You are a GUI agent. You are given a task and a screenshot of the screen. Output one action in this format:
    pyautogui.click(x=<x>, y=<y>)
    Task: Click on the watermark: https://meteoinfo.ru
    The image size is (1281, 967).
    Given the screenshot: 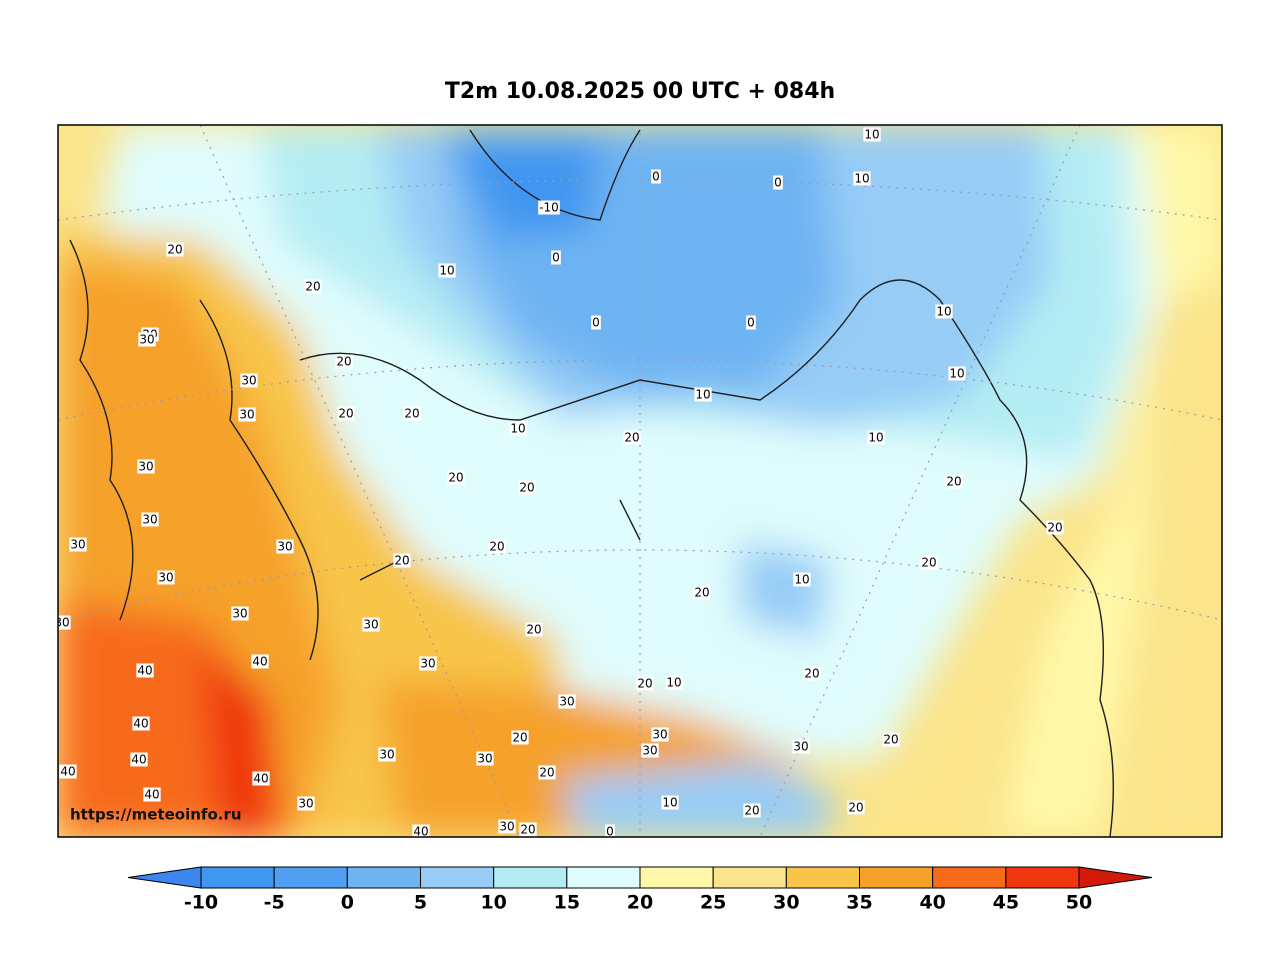 What is the action you would take?
    pyautogui.click(x=156, y=815)
    